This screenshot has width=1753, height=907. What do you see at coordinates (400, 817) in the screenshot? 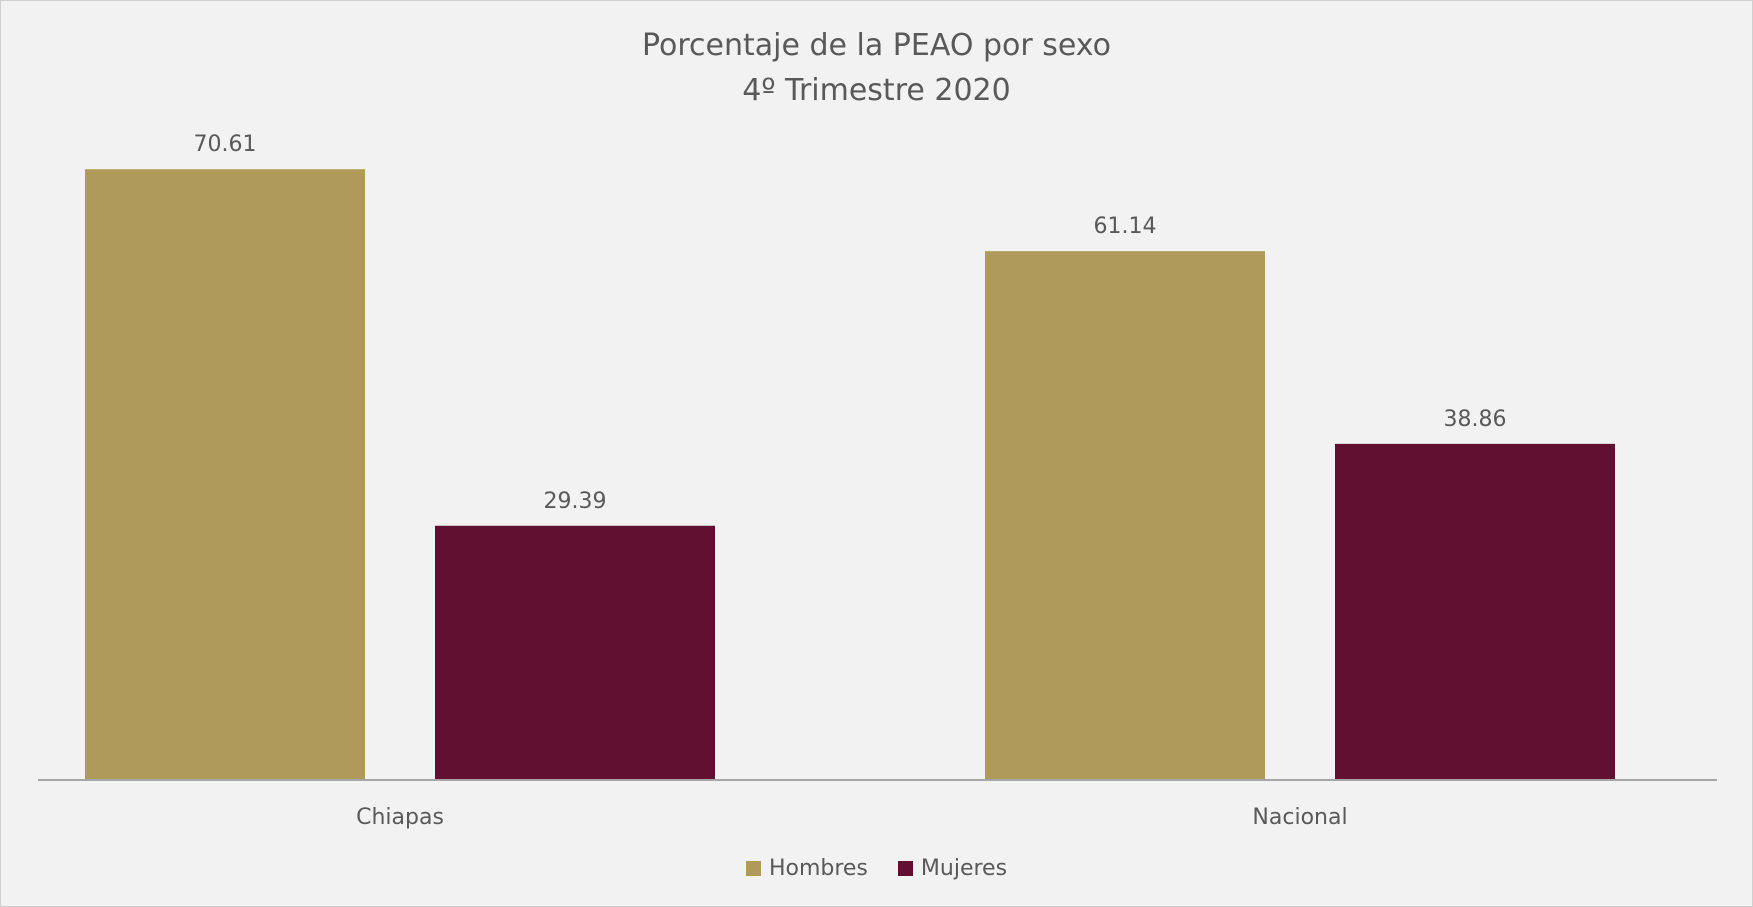
I see `x-tick-label-chiapas: Chiapas` at bounding box center [400, 817].